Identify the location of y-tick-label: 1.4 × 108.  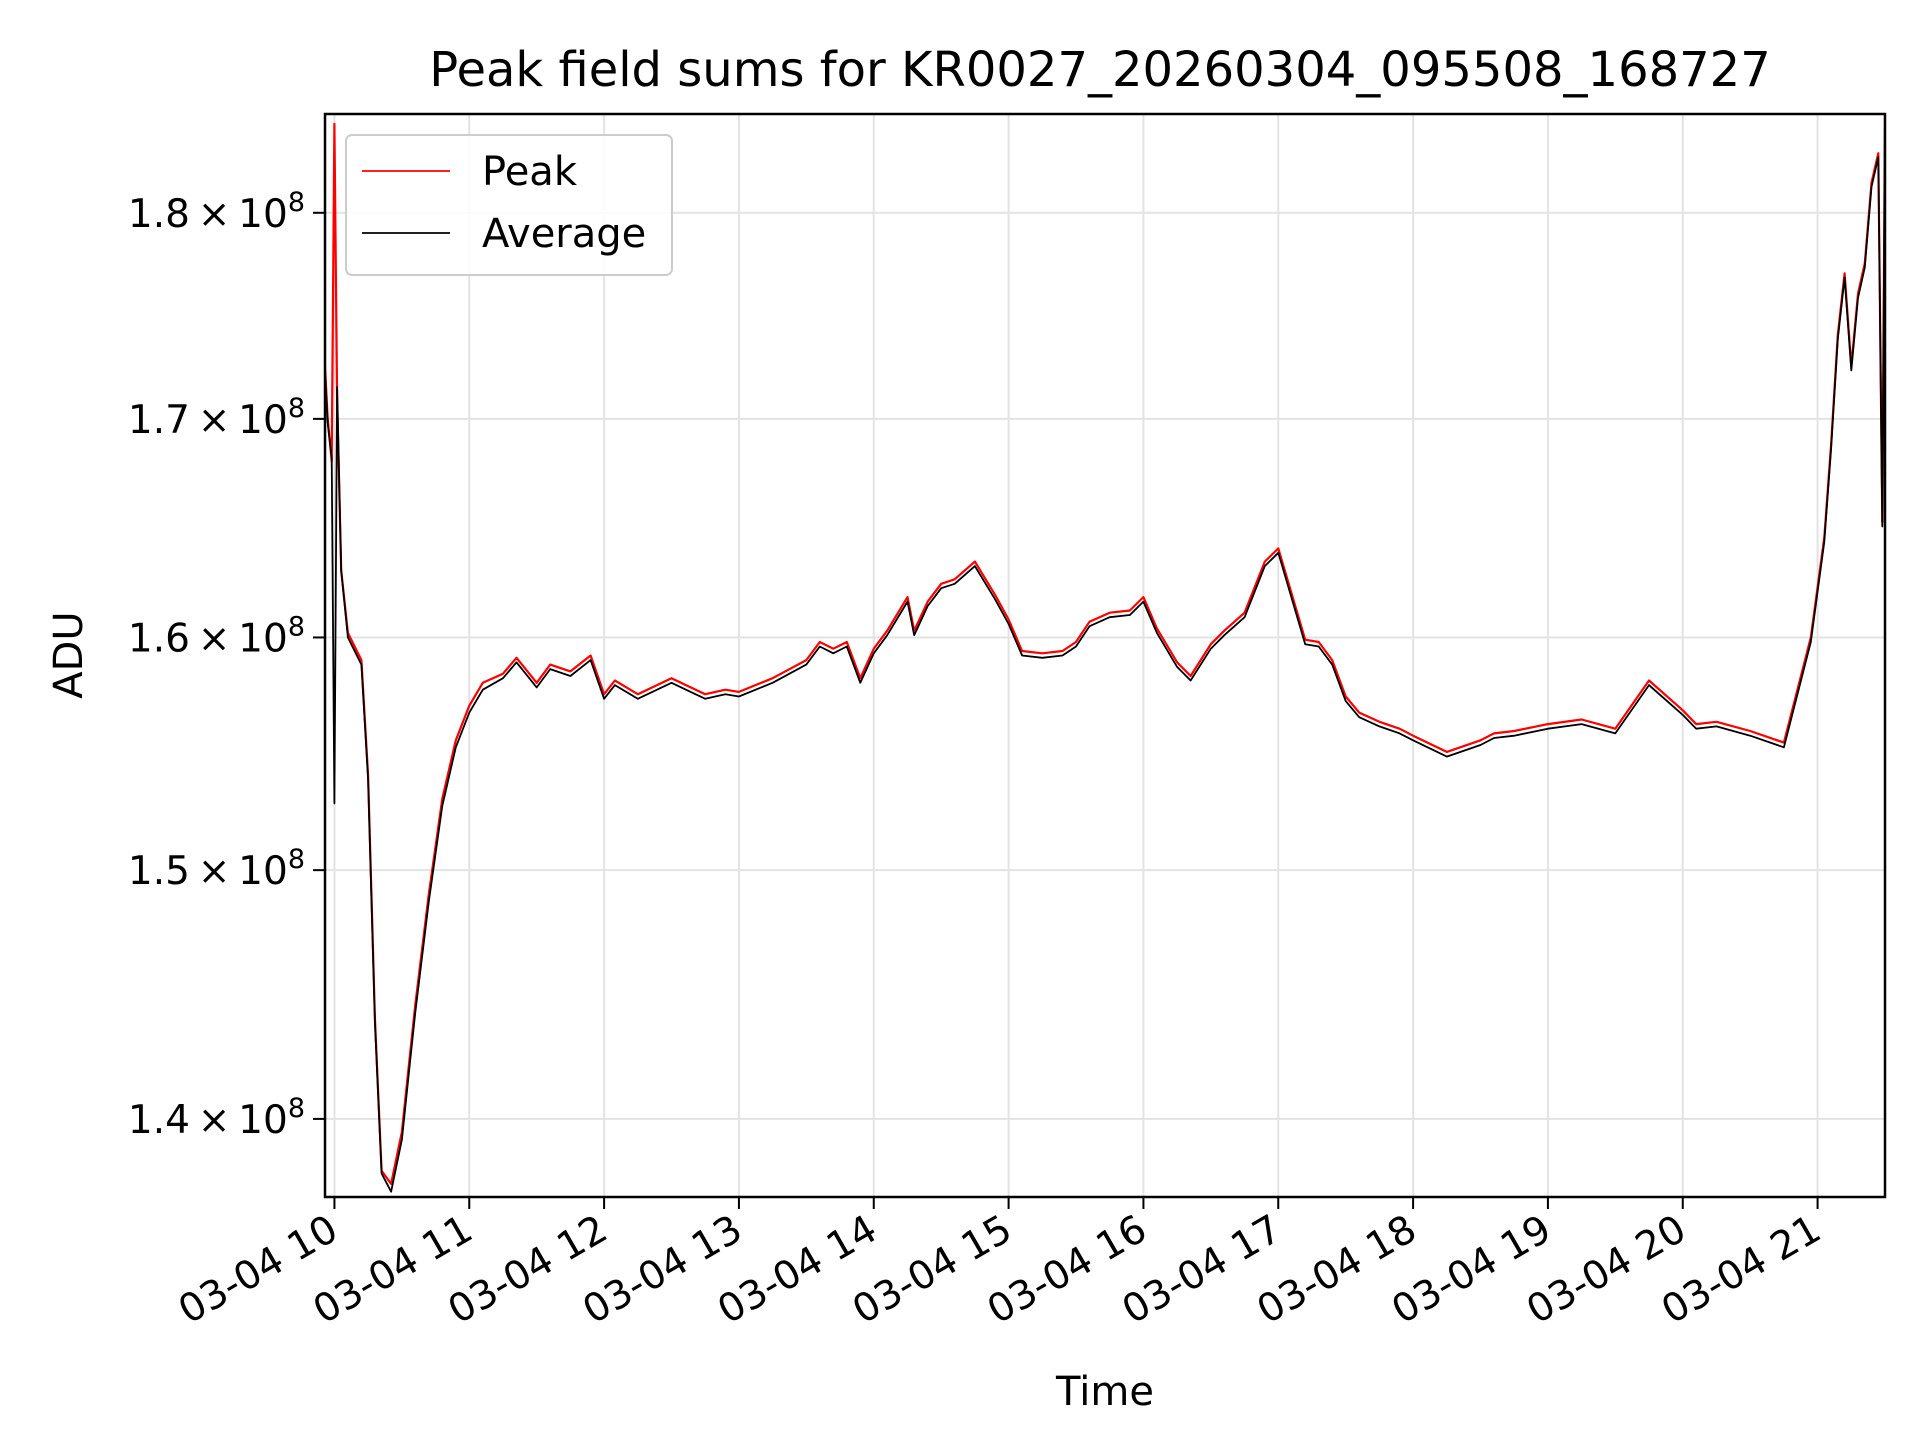
(216, 1118).